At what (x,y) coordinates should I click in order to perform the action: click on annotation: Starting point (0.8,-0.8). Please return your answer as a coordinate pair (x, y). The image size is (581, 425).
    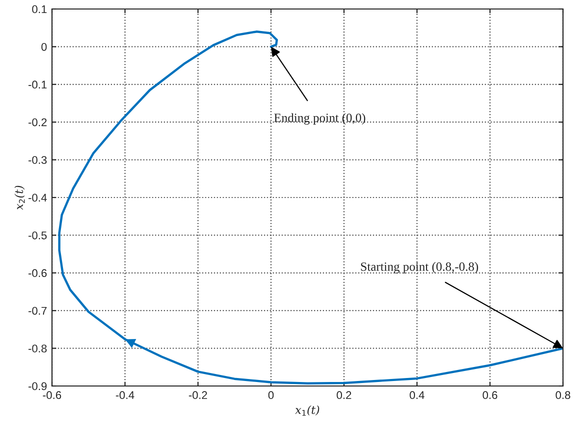
    Looking at the image, I should click on (419, 268).